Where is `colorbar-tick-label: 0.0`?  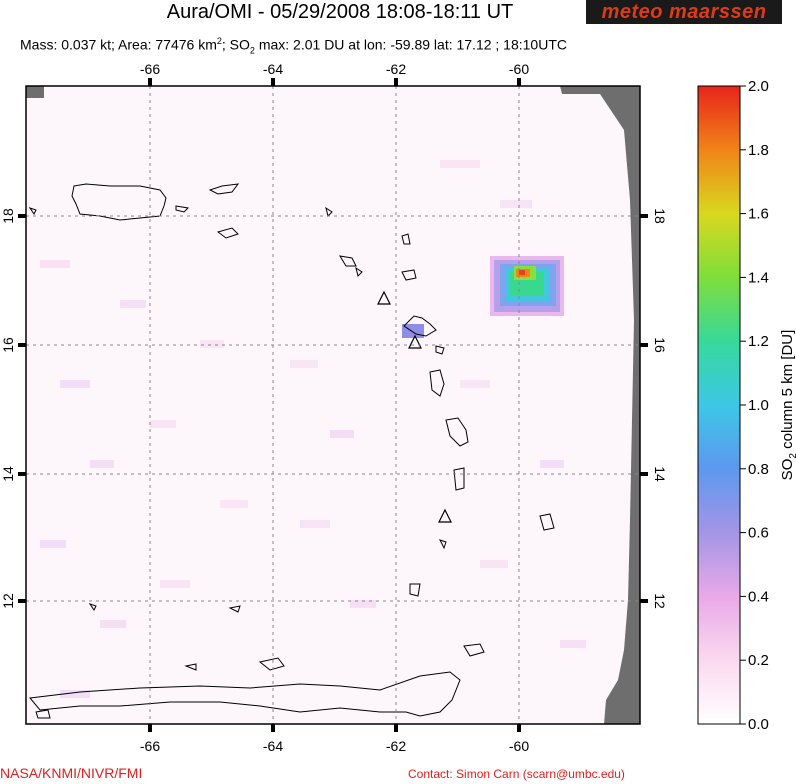 colorbar-tick-label: 0.0 is located at coordinates (758, 724).